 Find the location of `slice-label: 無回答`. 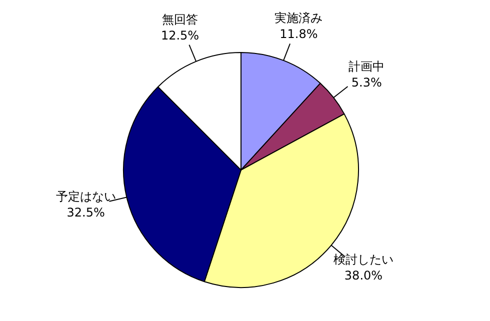

slice-label: 無回答 is located at coordinates (180, 19).